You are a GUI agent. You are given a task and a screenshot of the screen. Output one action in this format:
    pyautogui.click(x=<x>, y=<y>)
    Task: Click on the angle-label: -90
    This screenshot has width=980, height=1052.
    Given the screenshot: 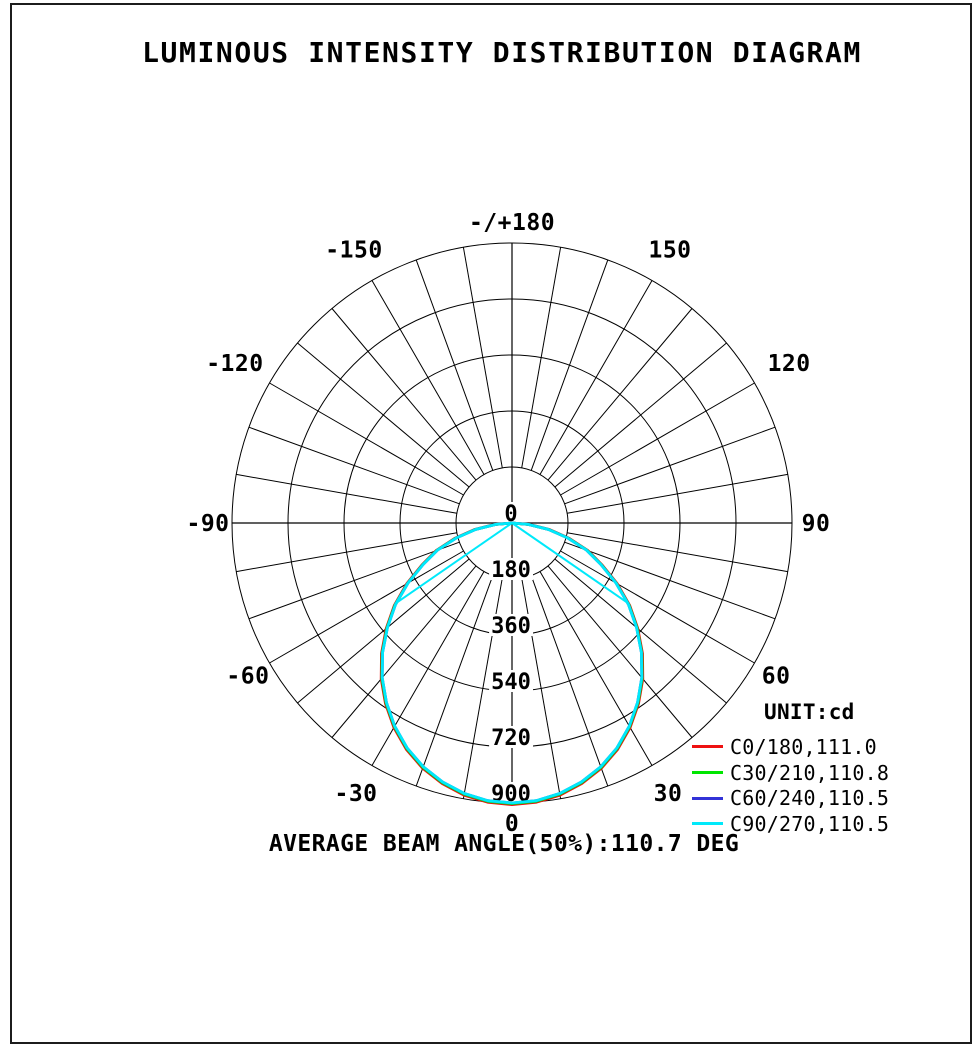 What is the action you would take?
    pyautogui.click(x=207, y=524)
    